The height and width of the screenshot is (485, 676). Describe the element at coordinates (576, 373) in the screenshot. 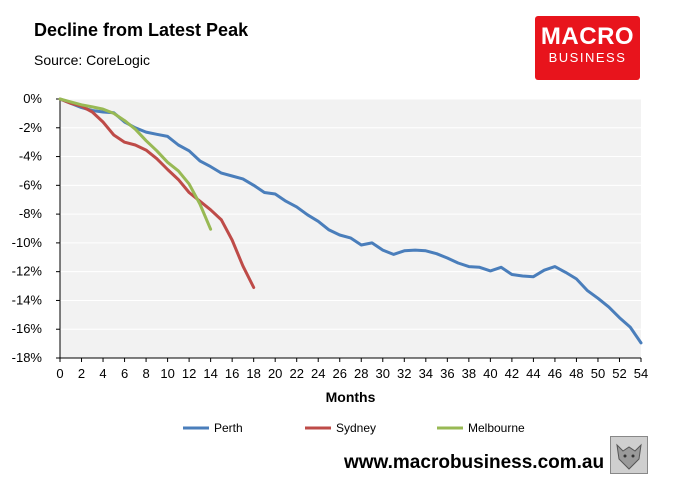

I see `x-tick-label: 48` at that location.